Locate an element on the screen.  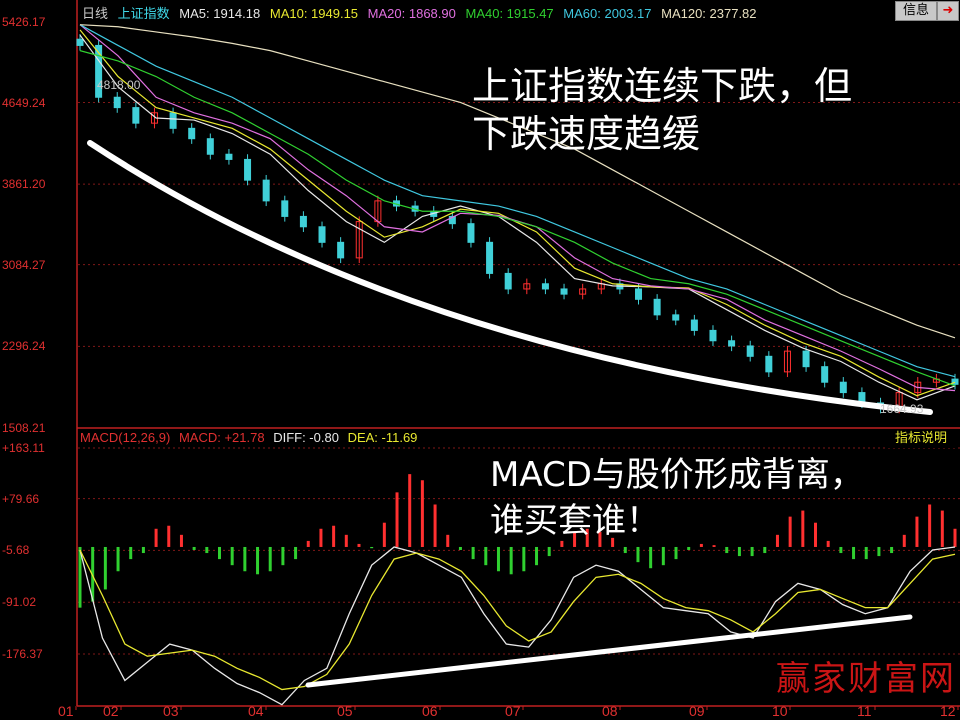
low-price-tag: 1664.93 is located at coordinates (902, 409).